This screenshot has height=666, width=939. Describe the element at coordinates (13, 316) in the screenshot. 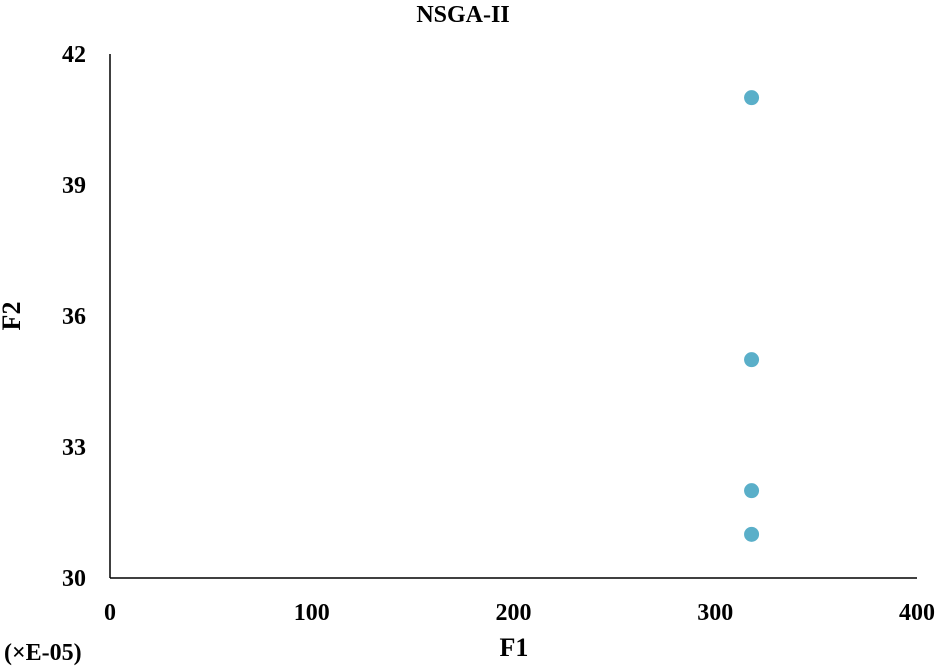

I see `y-axis-label: F2` at that location.